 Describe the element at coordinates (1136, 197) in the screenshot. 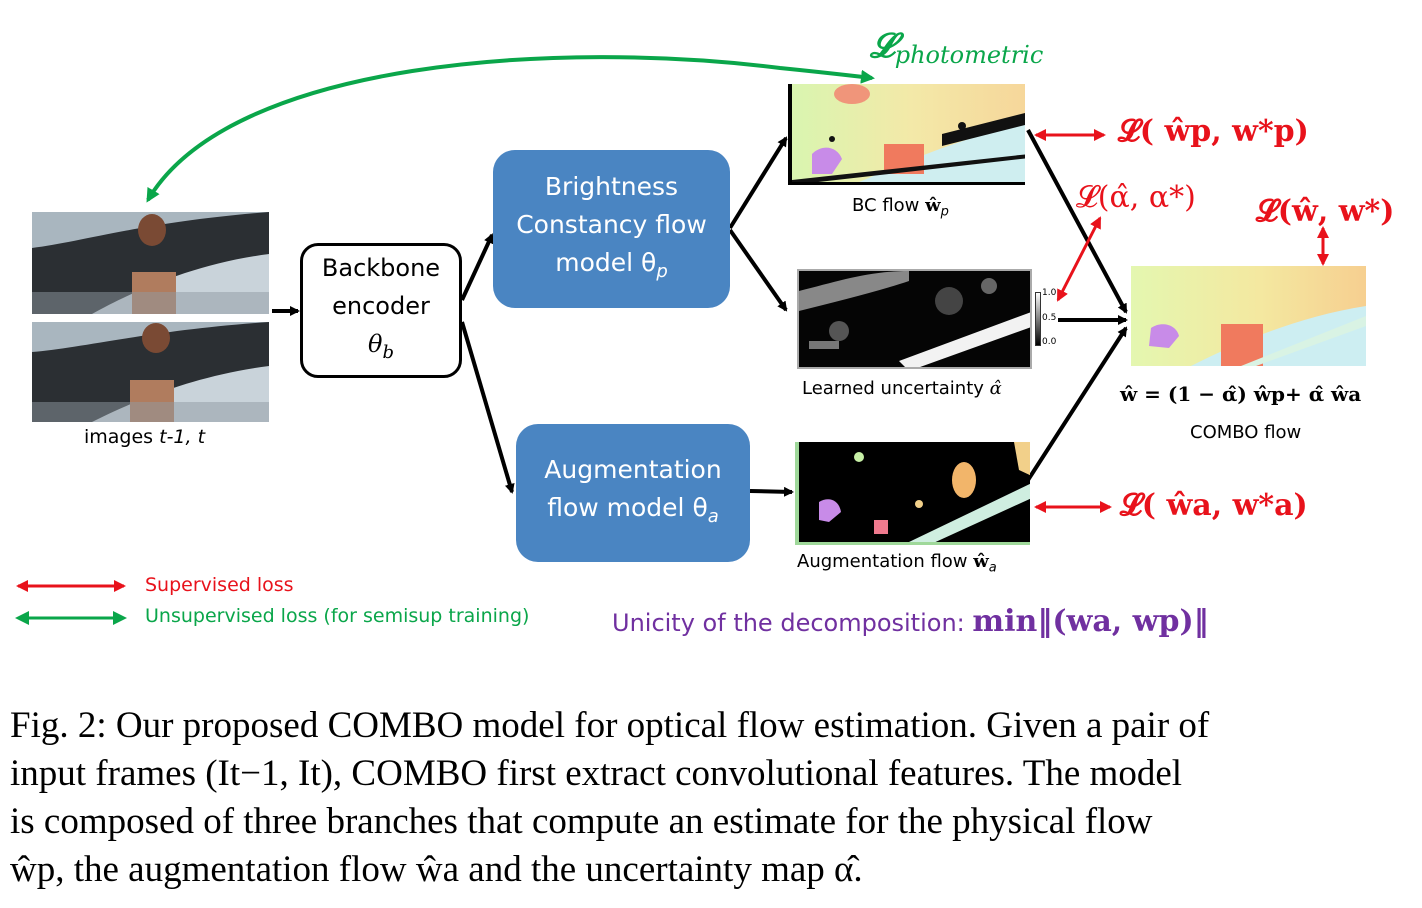

I see `uncertainty-loss-label: 𝓛(α̂, α*)` at that location.